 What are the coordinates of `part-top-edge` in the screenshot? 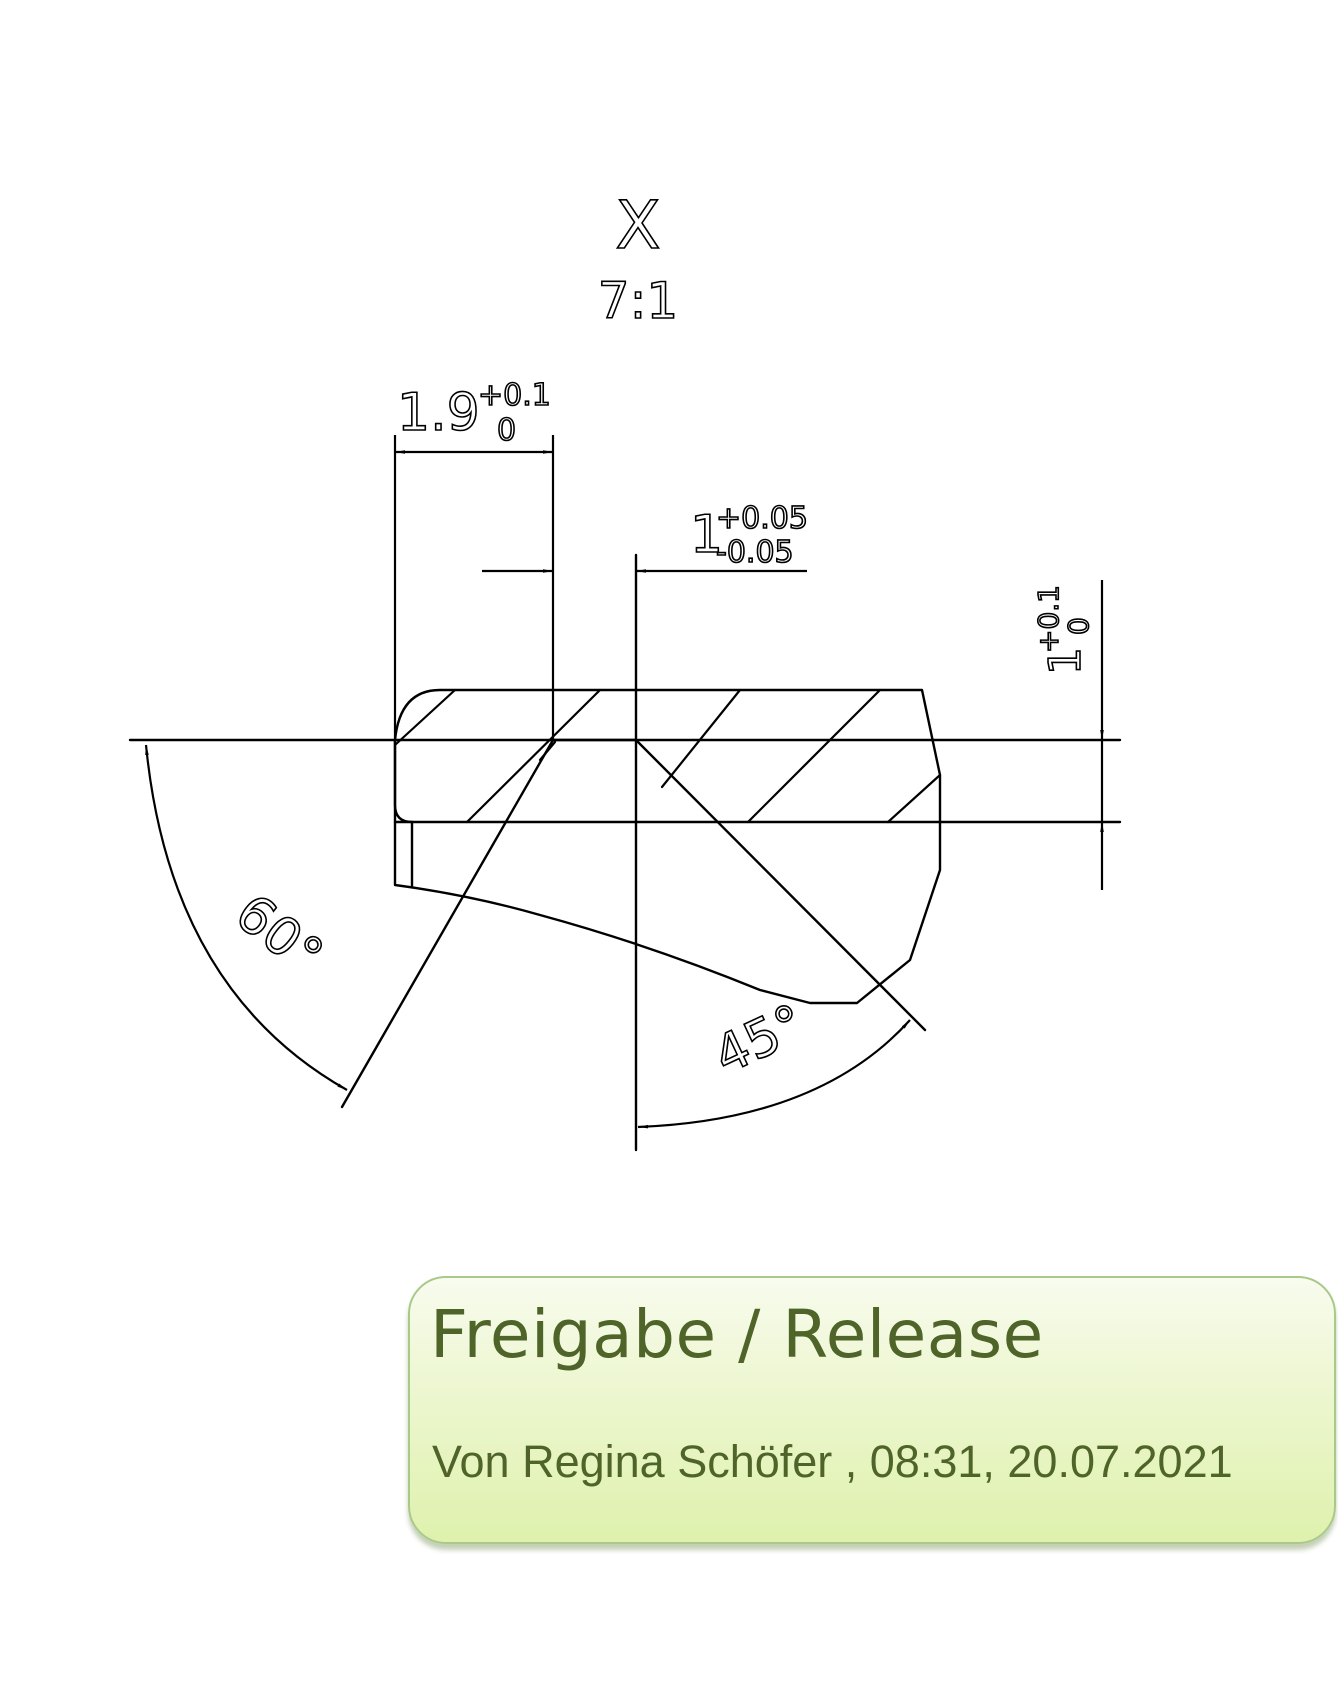 It's located at (667, 846).